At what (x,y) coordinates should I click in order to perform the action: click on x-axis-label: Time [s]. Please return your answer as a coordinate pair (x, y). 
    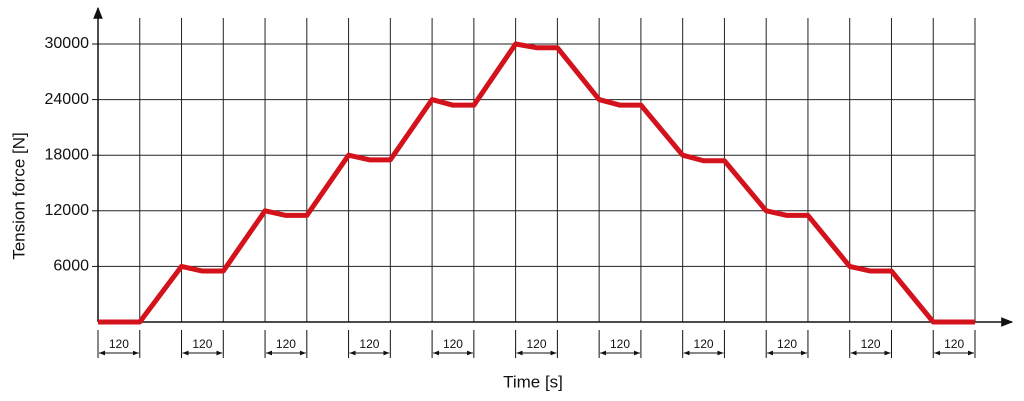
    Looking at the image, I should click on (533, 381).